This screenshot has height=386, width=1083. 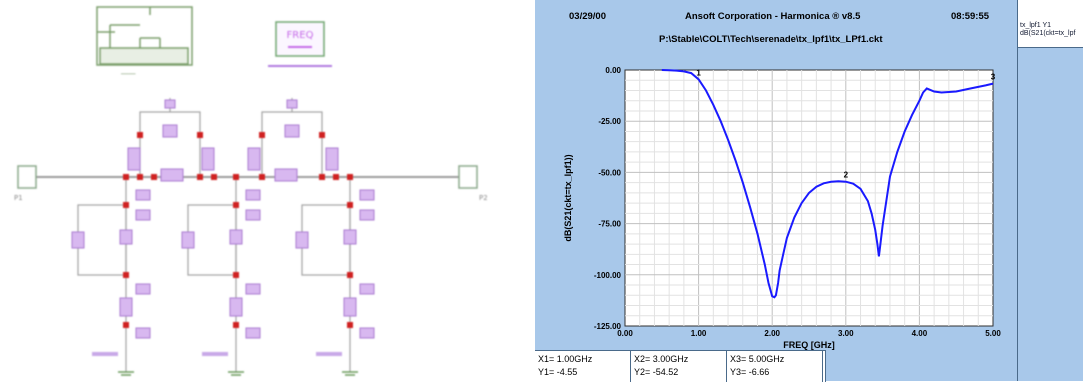 I want to click on source-block, so click(x=144, y=36).